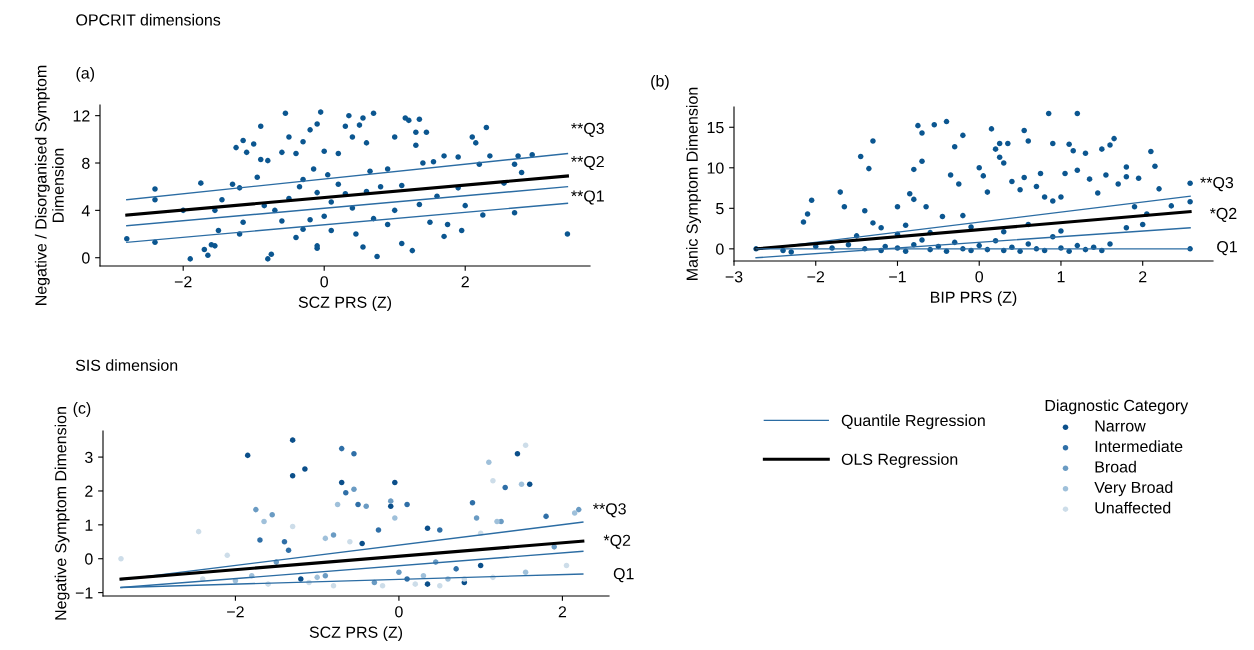 The image size is (1254, 650). What do you see at coordinates (974, 299) in the screenshot?
I see `x-axis-title: BIP PRS (Z)` at bounding box center [974, 299].